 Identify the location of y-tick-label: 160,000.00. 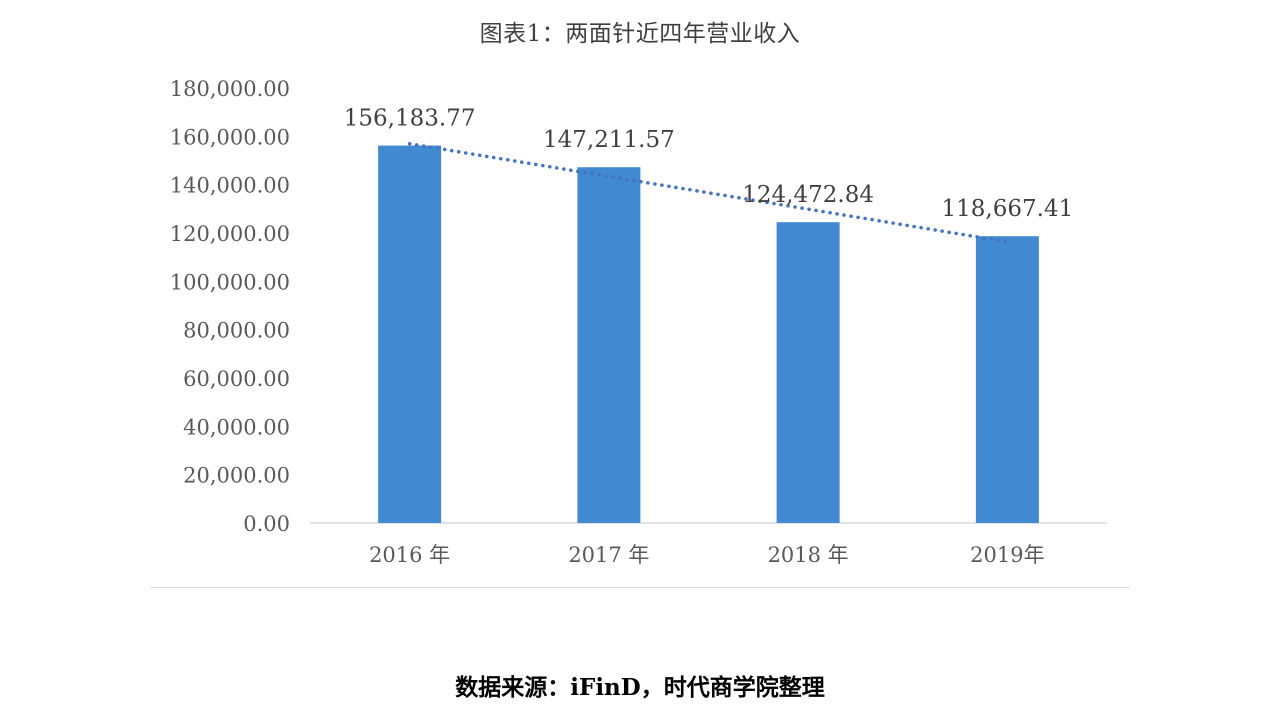
(230, 137).